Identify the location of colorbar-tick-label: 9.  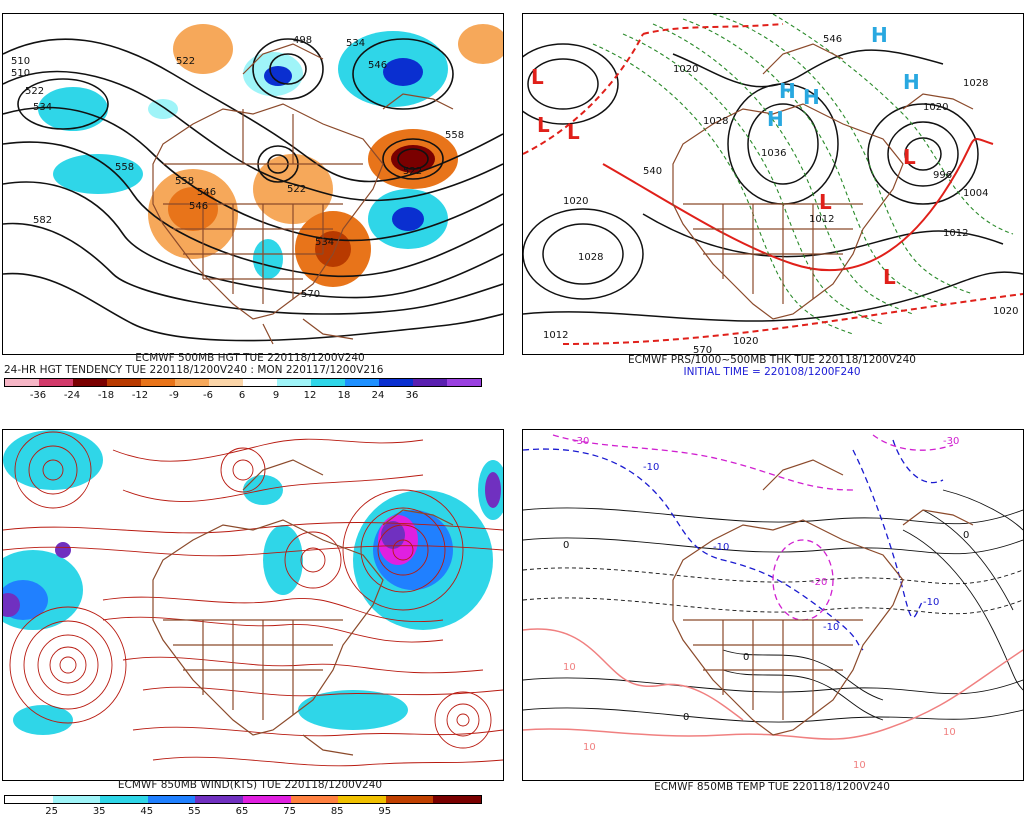
(276, 395).